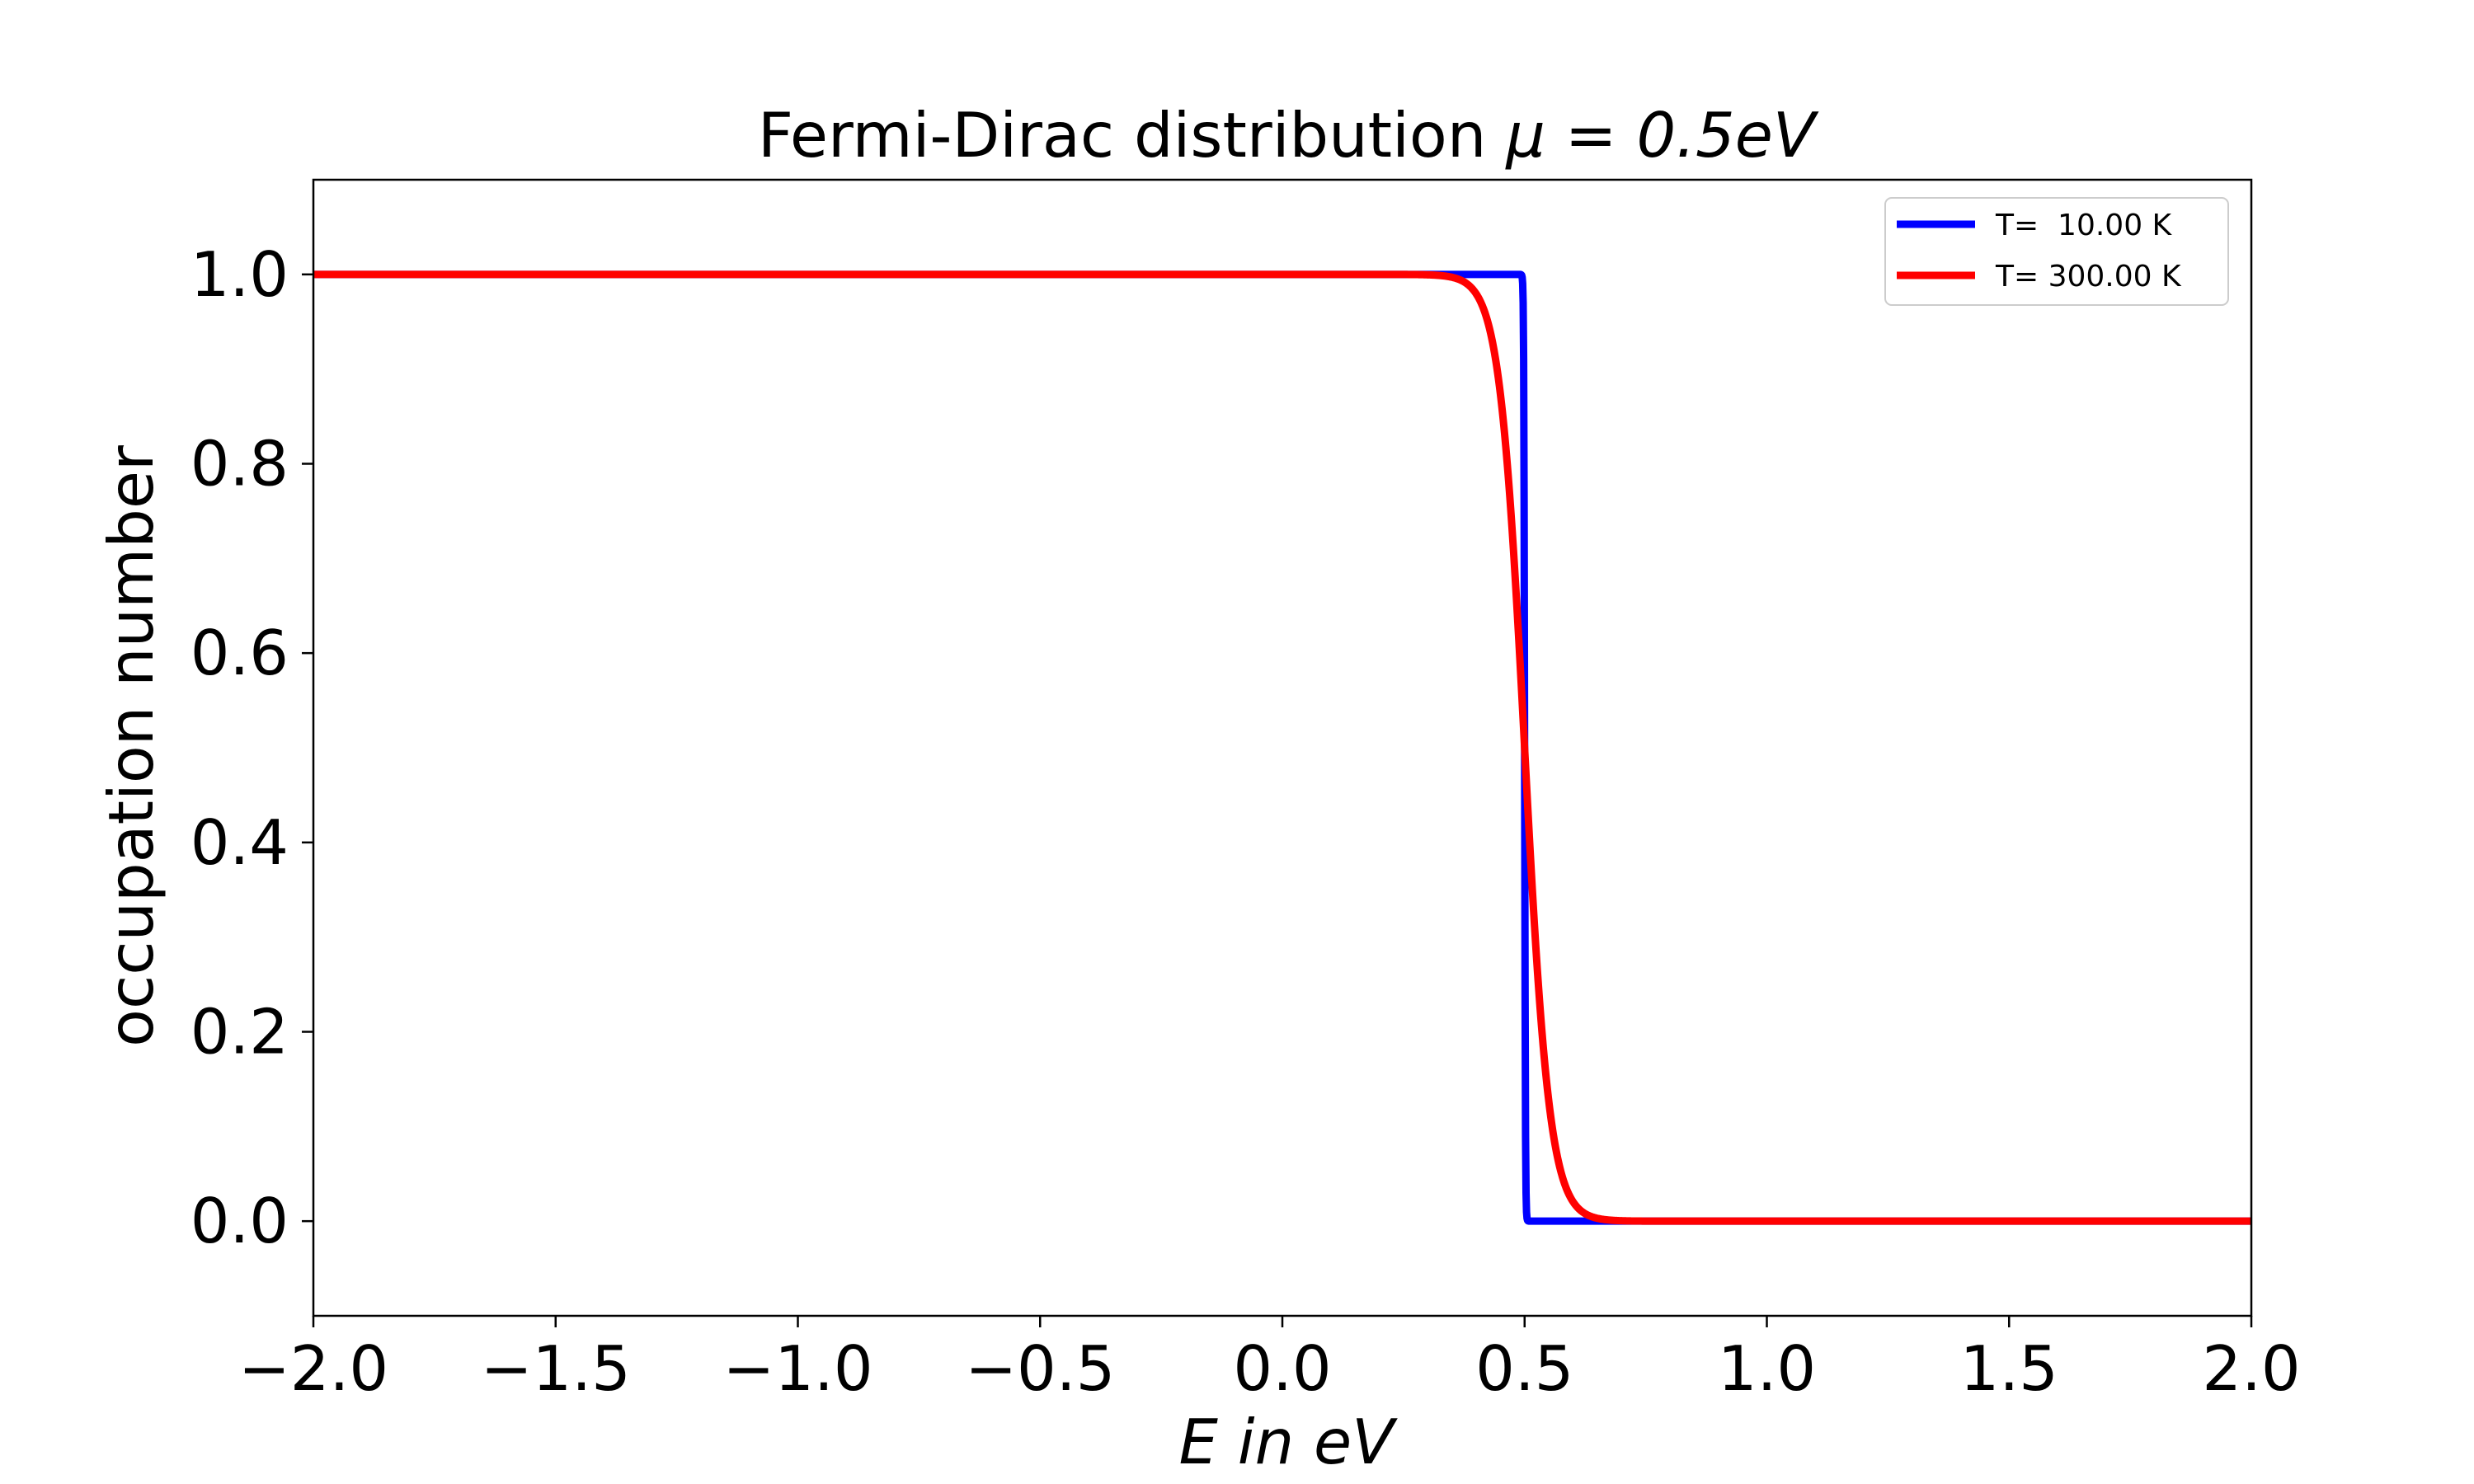  I want to click on x-tick-label: −1.5, so click(556, 1368).